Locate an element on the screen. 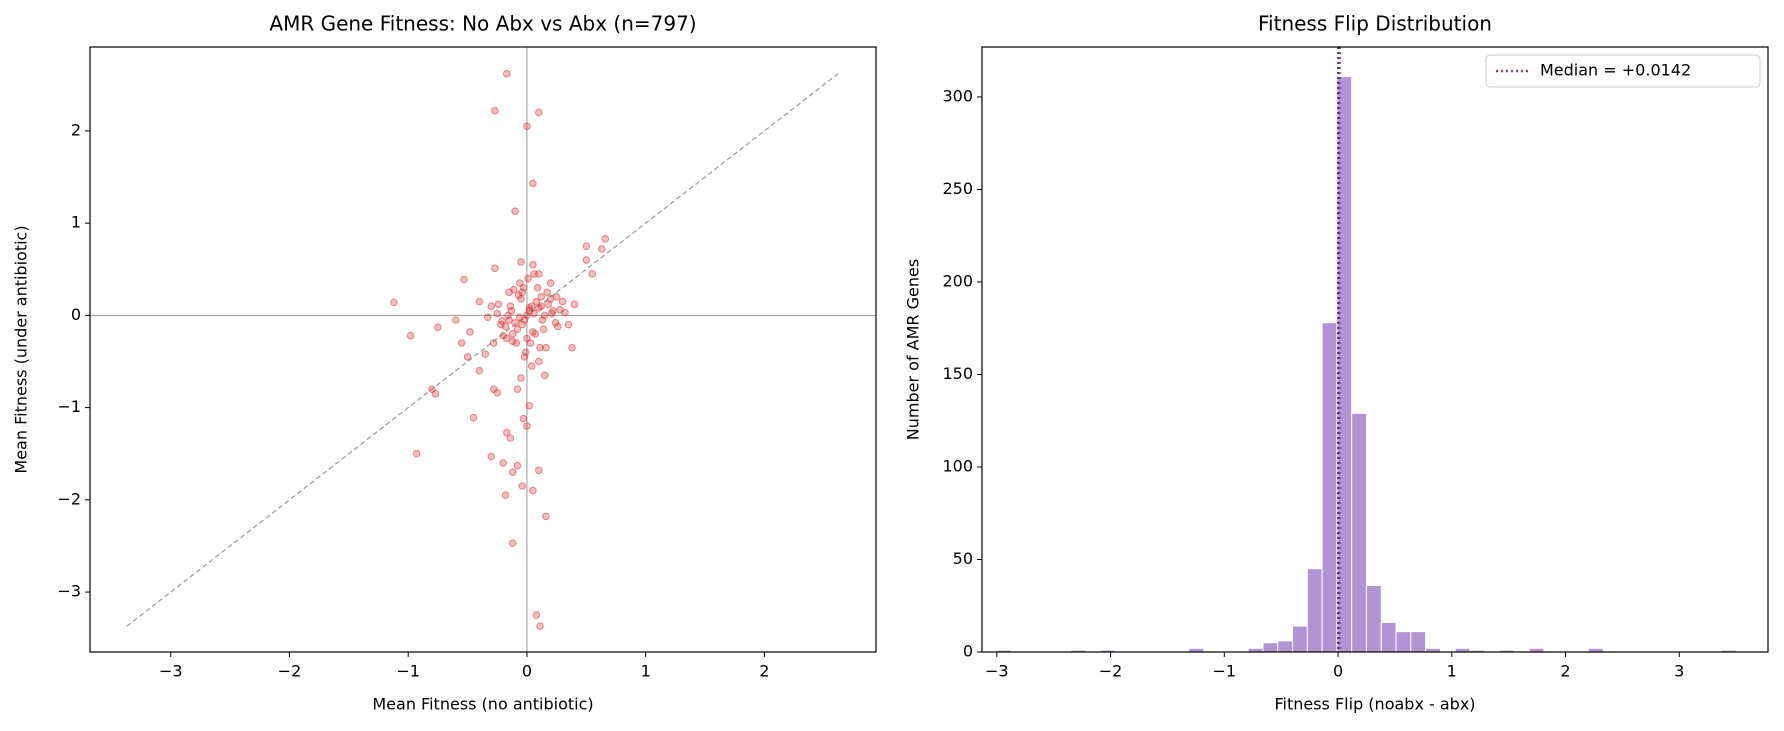 The height and width of the screenshot is (731, 1784). x-tick-label: −3 is located at coordinates (997, 671).